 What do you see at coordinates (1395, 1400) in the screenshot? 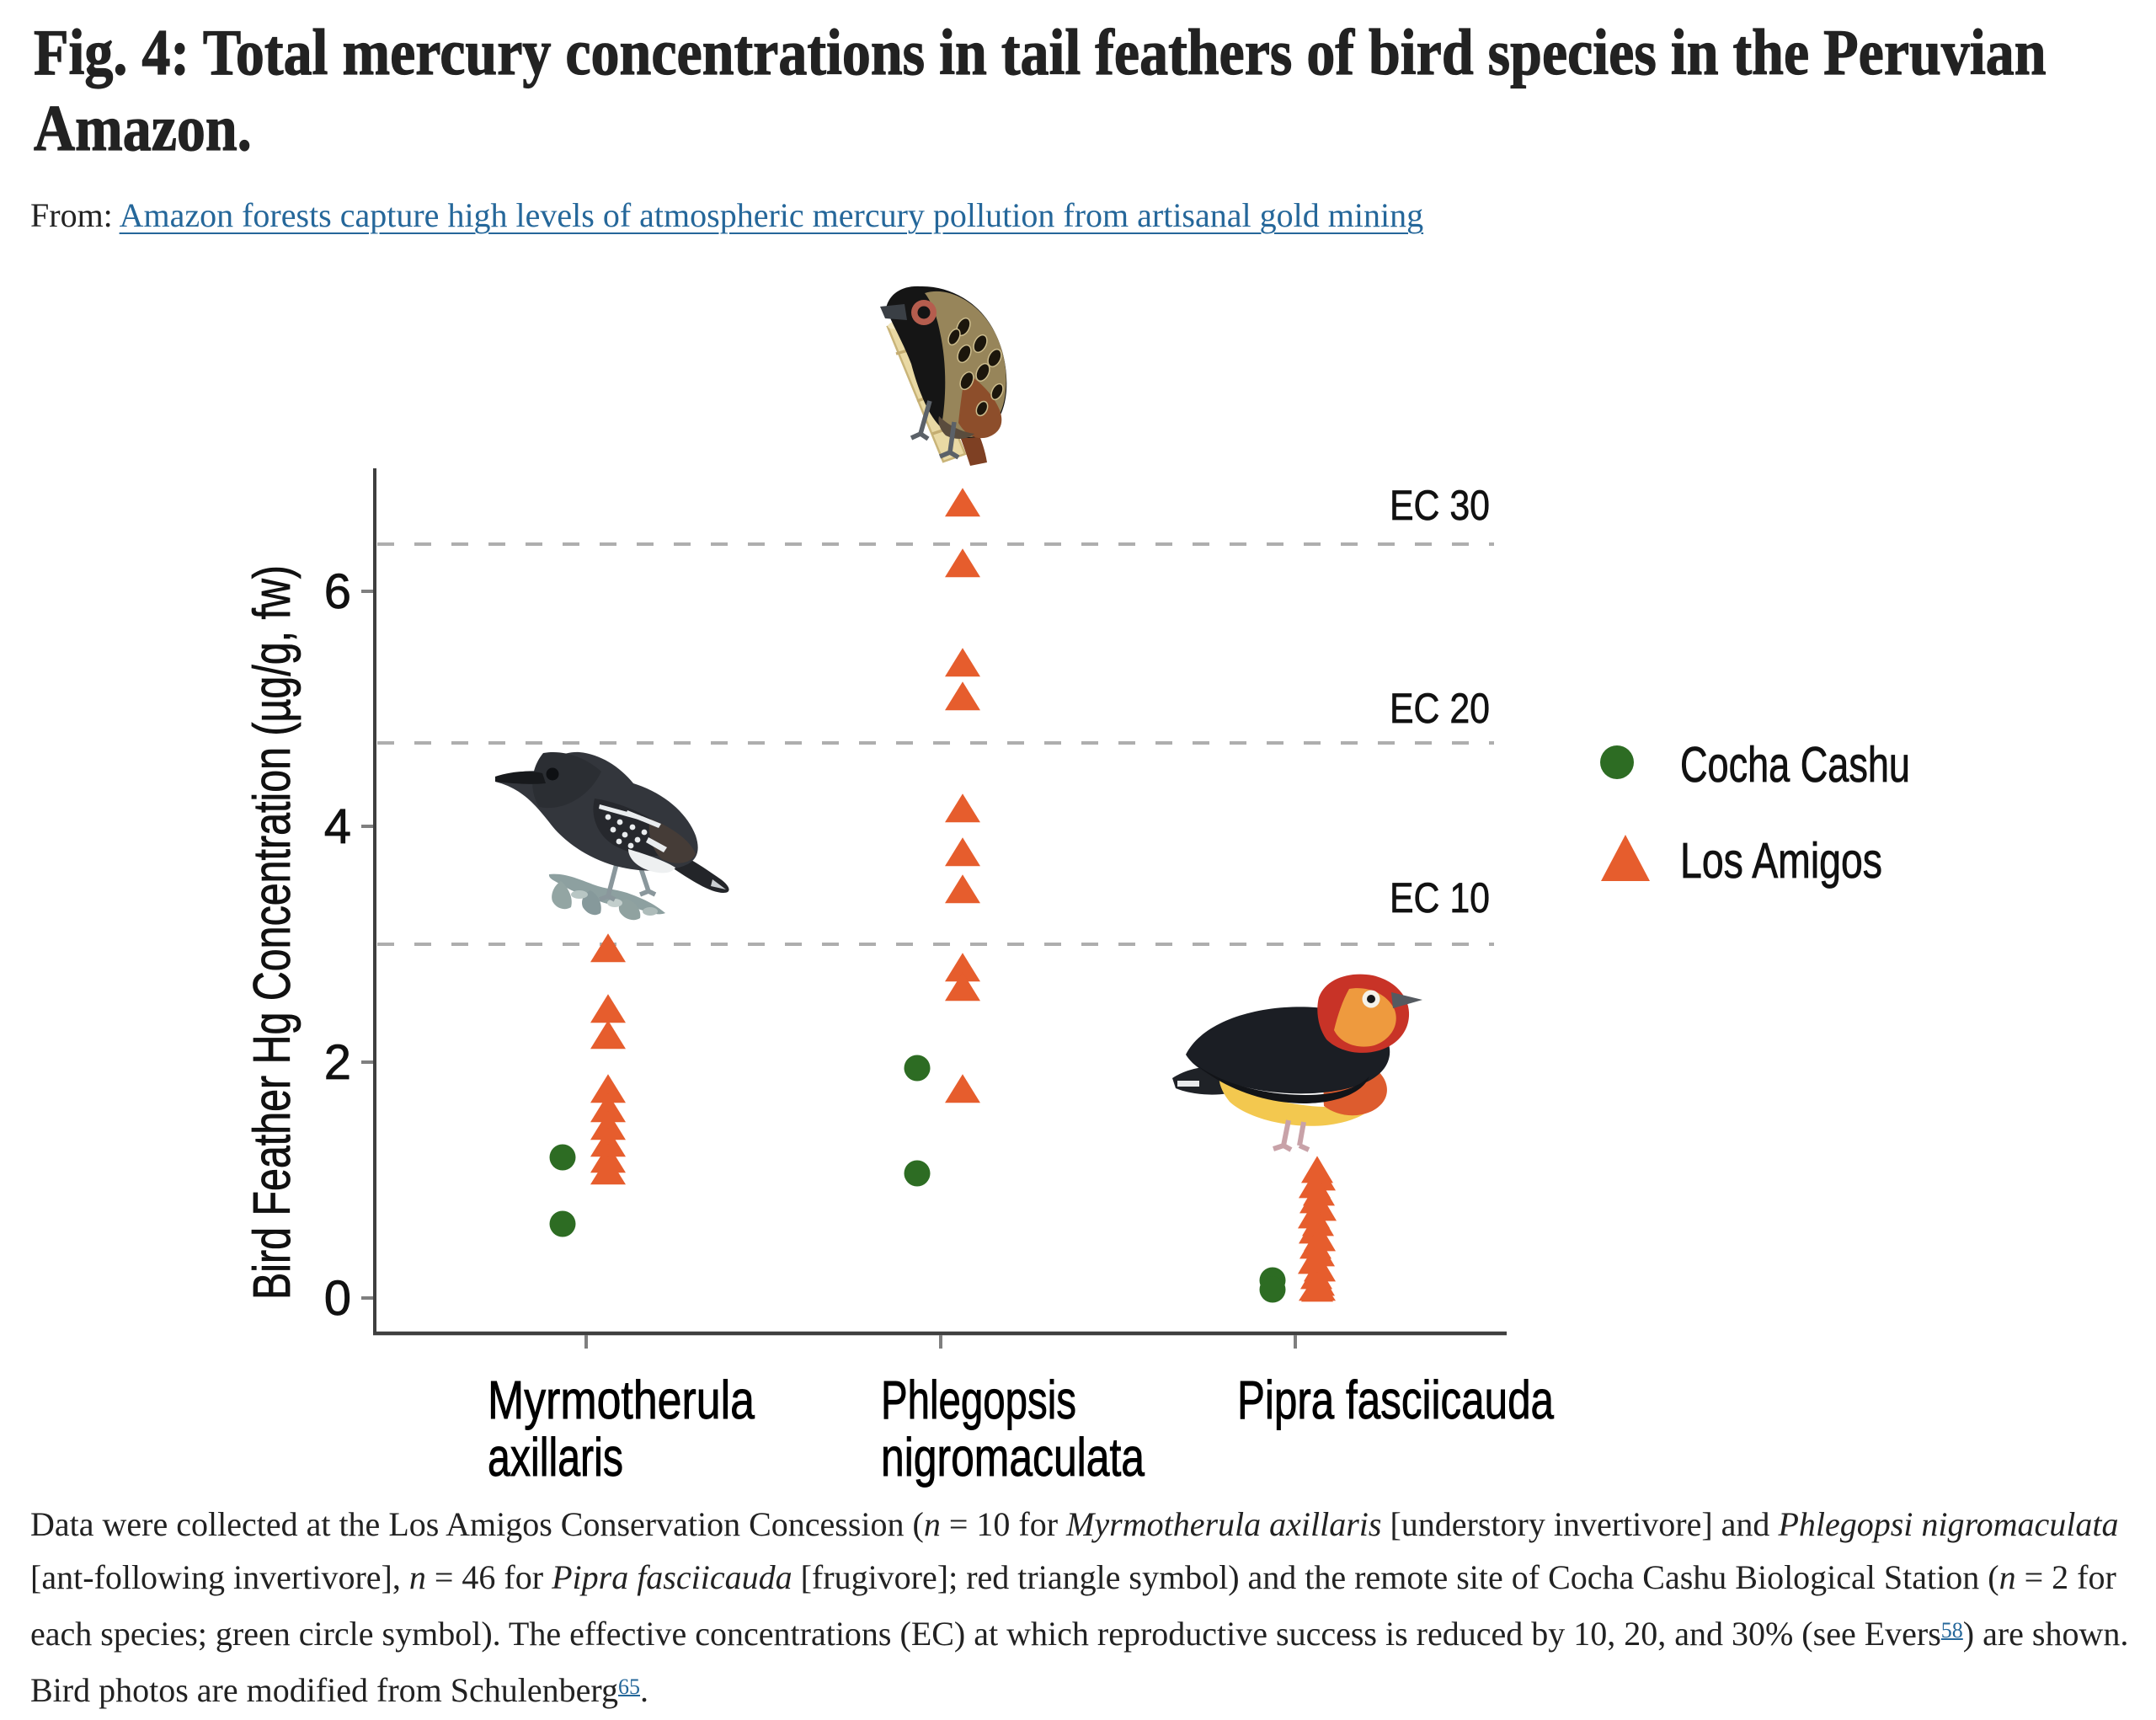
I see `svg-text: Pipra fasciicauda` at bounding box center [1395, 1400].